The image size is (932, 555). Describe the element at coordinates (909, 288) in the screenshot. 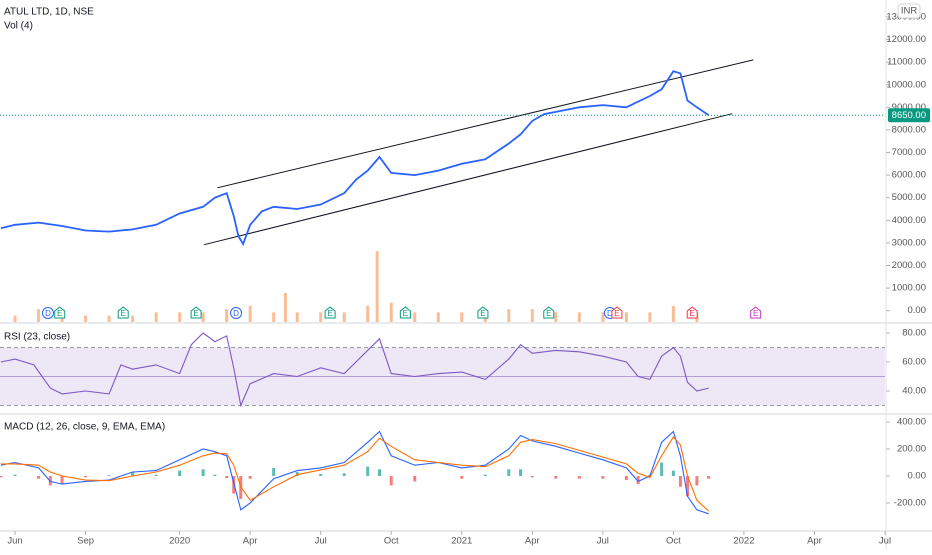

I see `y-tick-label: 1000.00` at that location.